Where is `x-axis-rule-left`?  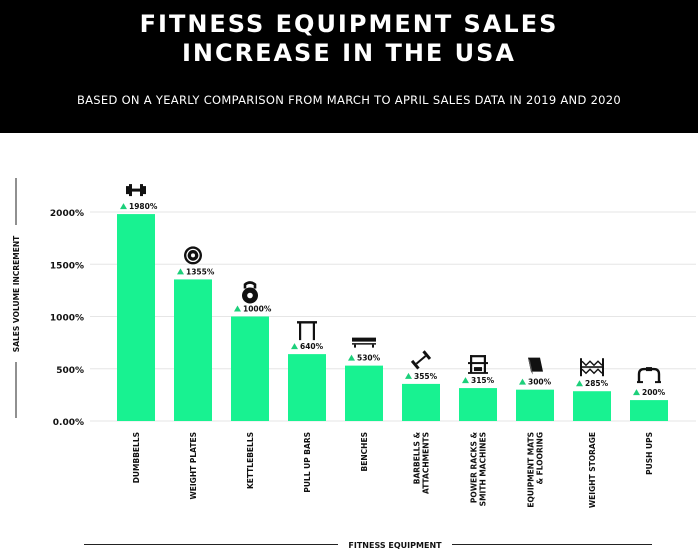
x-axis-rule-left is located at coordinates (211, 544).